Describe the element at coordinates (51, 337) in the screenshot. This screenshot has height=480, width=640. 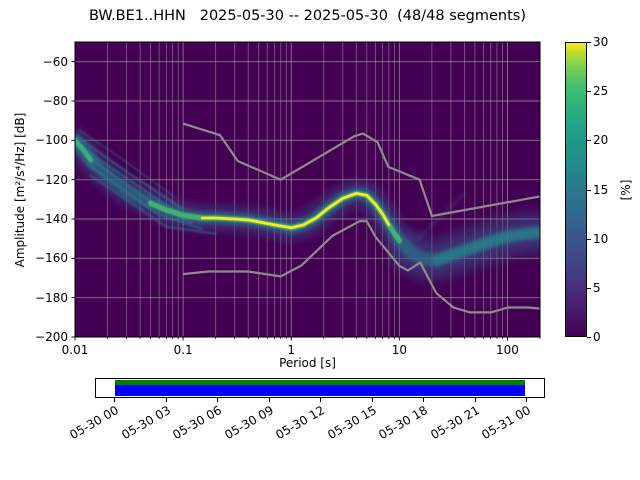
I see `y-tick-label: −200` at that location.